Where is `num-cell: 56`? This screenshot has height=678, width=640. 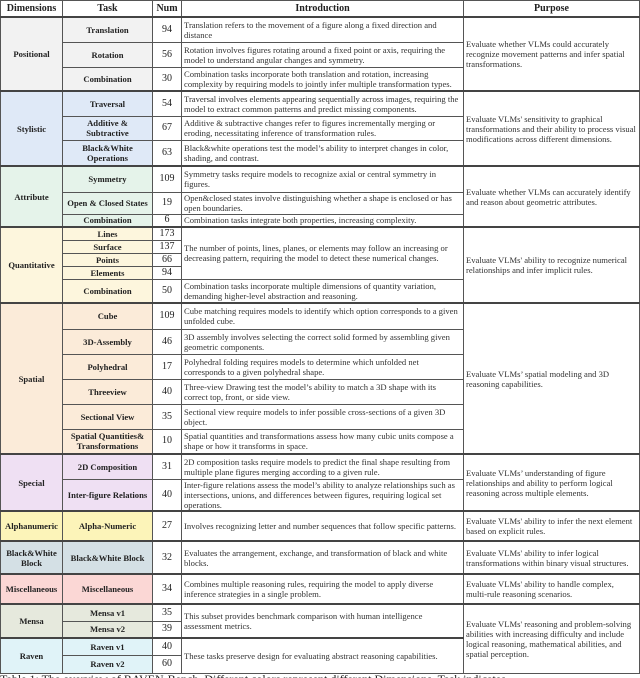 num-cell: 56 is located at coordinates (167, 54).